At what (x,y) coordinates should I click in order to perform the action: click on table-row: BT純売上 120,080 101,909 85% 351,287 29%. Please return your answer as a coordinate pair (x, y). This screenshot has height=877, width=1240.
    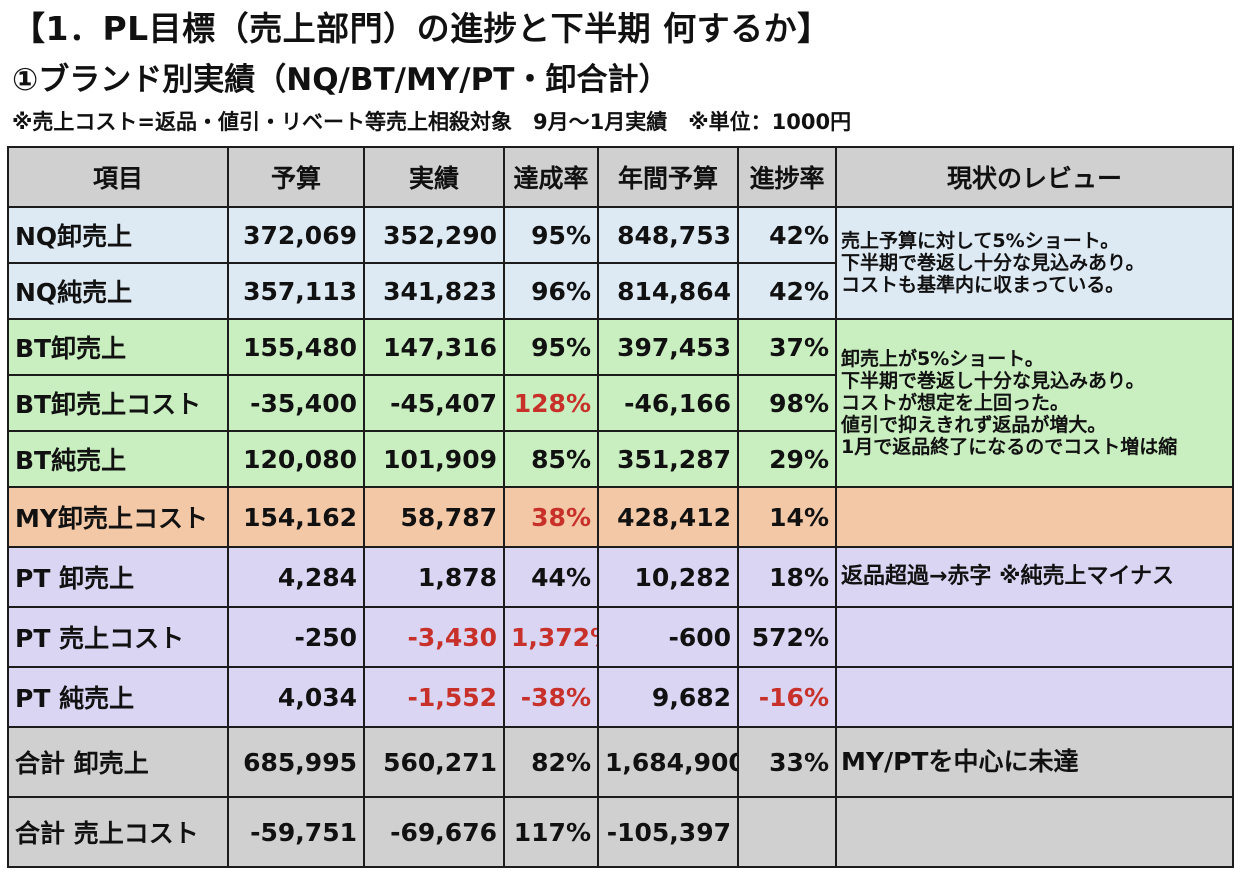
    Looking at the image, I should click on (620, 459).